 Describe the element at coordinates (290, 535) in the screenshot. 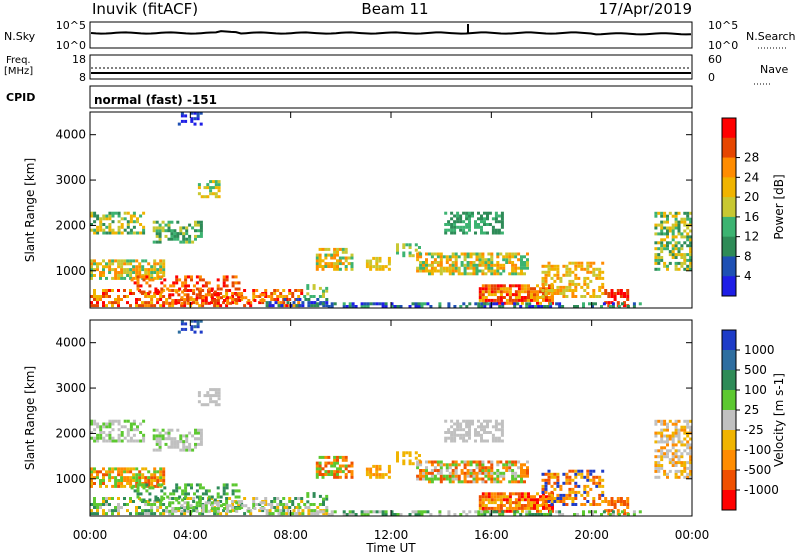

I see `x-tick-label: 08:00` at that location.